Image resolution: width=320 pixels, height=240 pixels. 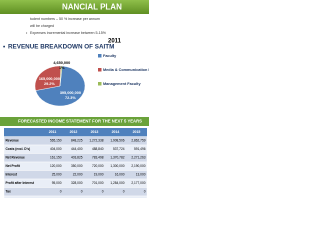 What do you see at coordinates (119, 149) in the screenshot?
I see `table-cell: 537,724` at bounding box center [119, 149].